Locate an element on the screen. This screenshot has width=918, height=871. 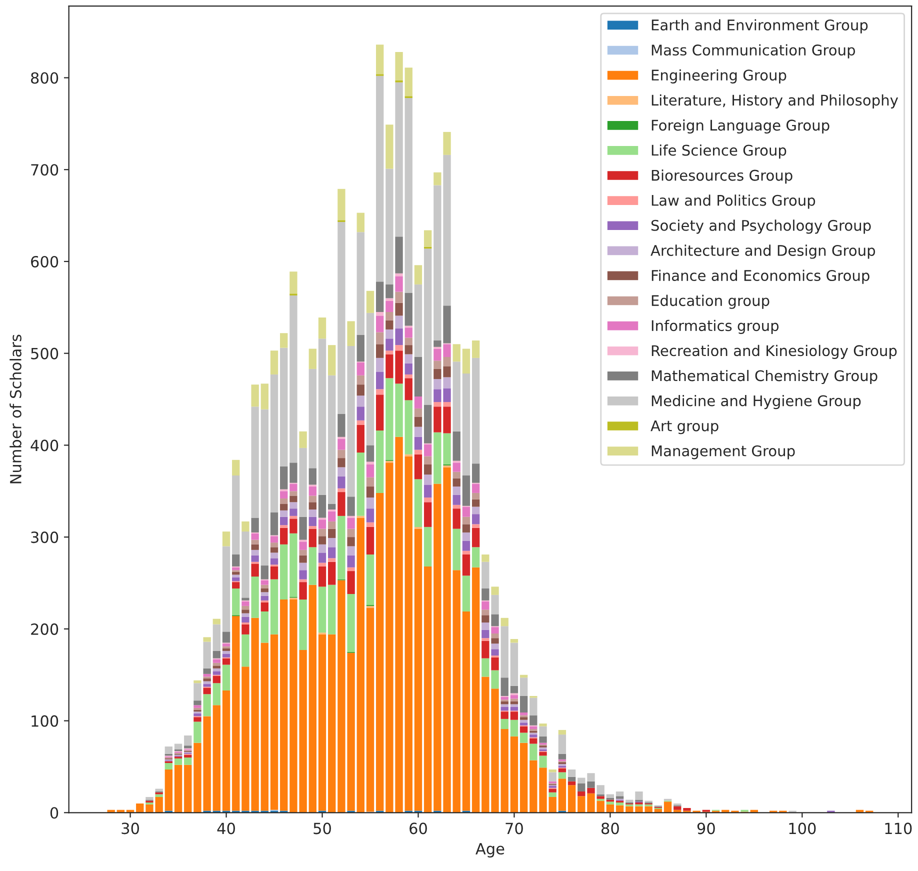
x-tick-label: 60 is located at coordinates (418, 828).